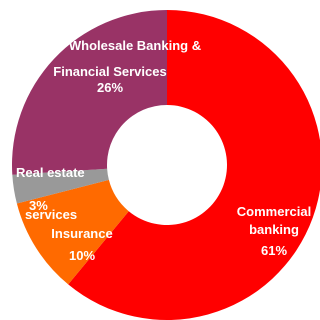 Image resolution: width=320 pixels, height=320 pixels. Describe the element at coordinates (274, 211) in the screenshot. I see `commercial-label-line1: Commercial` at that location.